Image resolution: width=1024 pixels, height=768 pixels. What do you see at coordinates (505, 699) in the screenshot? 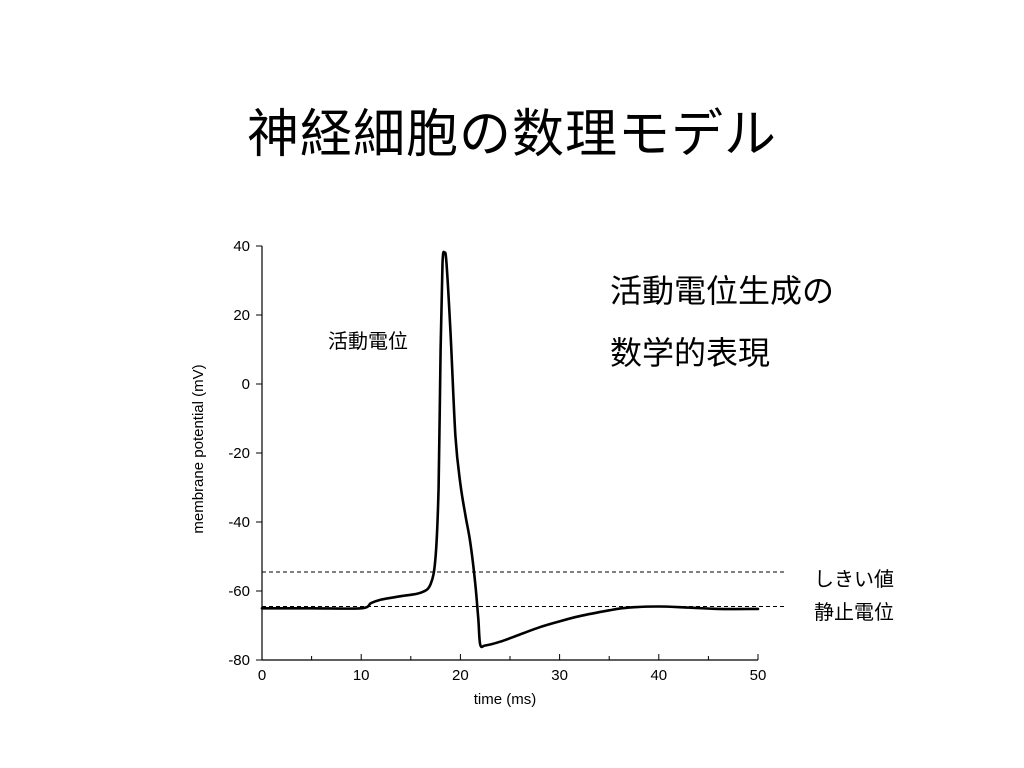
I see `x-axis-title: time (ms)` at bounding box center [505, 699].